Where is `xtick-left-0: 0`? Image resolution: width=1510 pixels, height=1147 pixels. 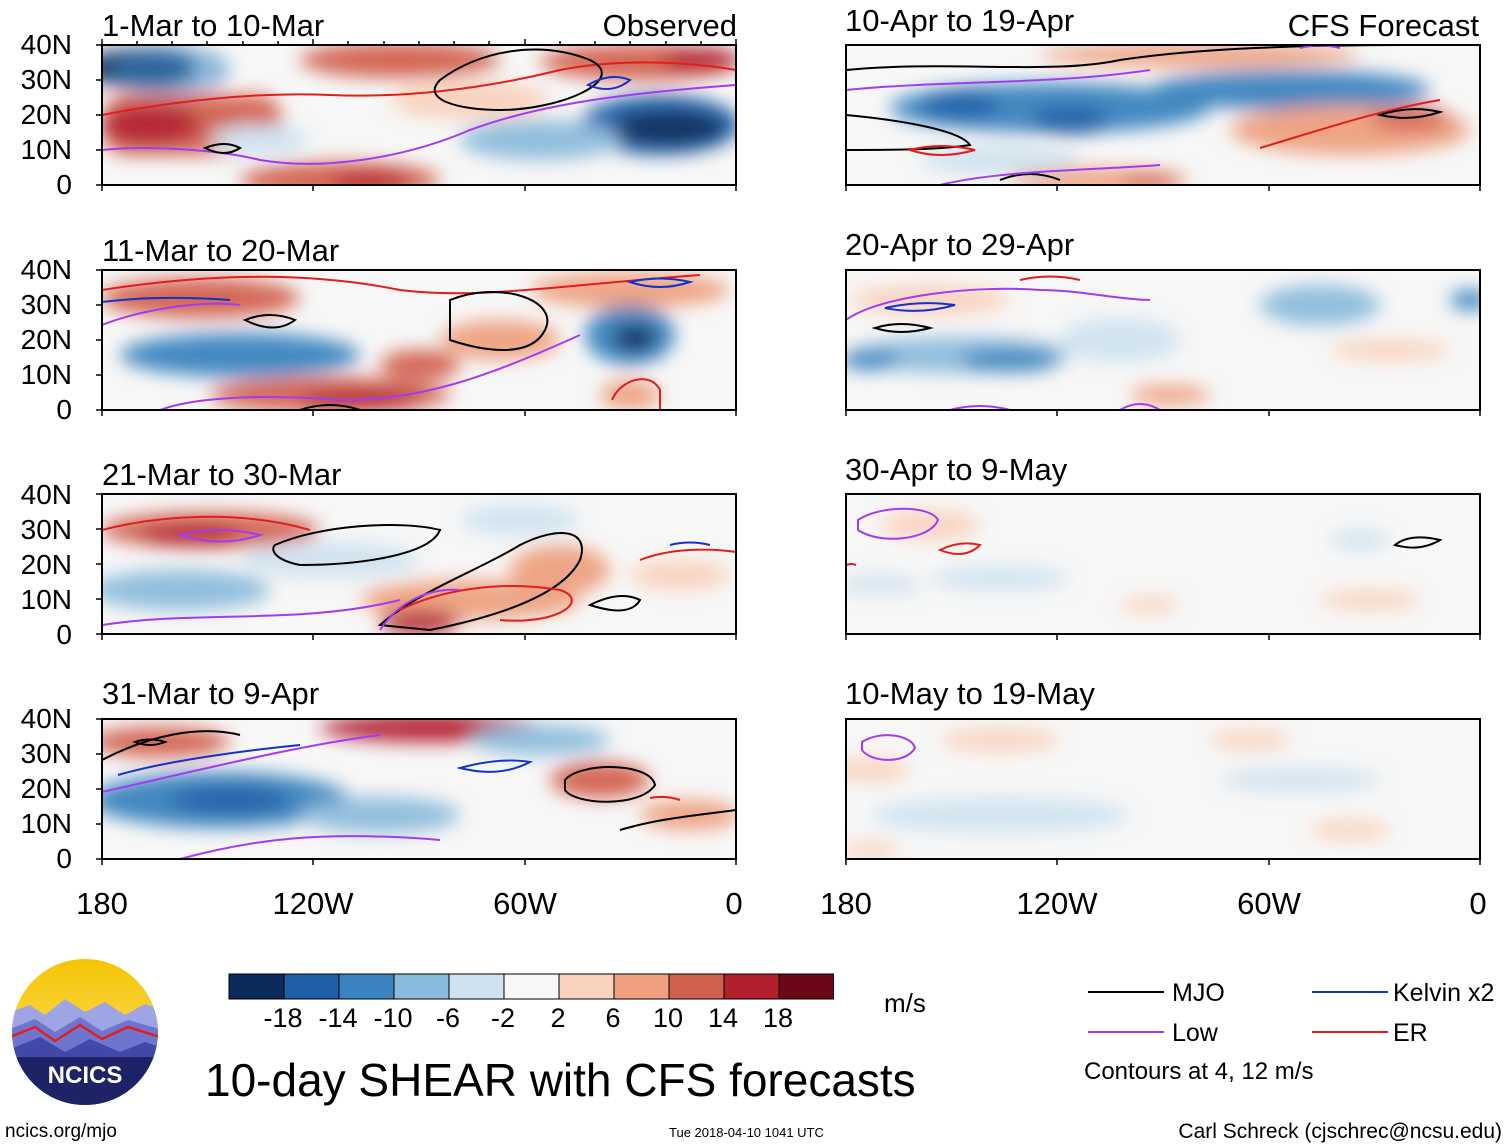
xtick-left-0: 0 is located at coordinates (734, 903).